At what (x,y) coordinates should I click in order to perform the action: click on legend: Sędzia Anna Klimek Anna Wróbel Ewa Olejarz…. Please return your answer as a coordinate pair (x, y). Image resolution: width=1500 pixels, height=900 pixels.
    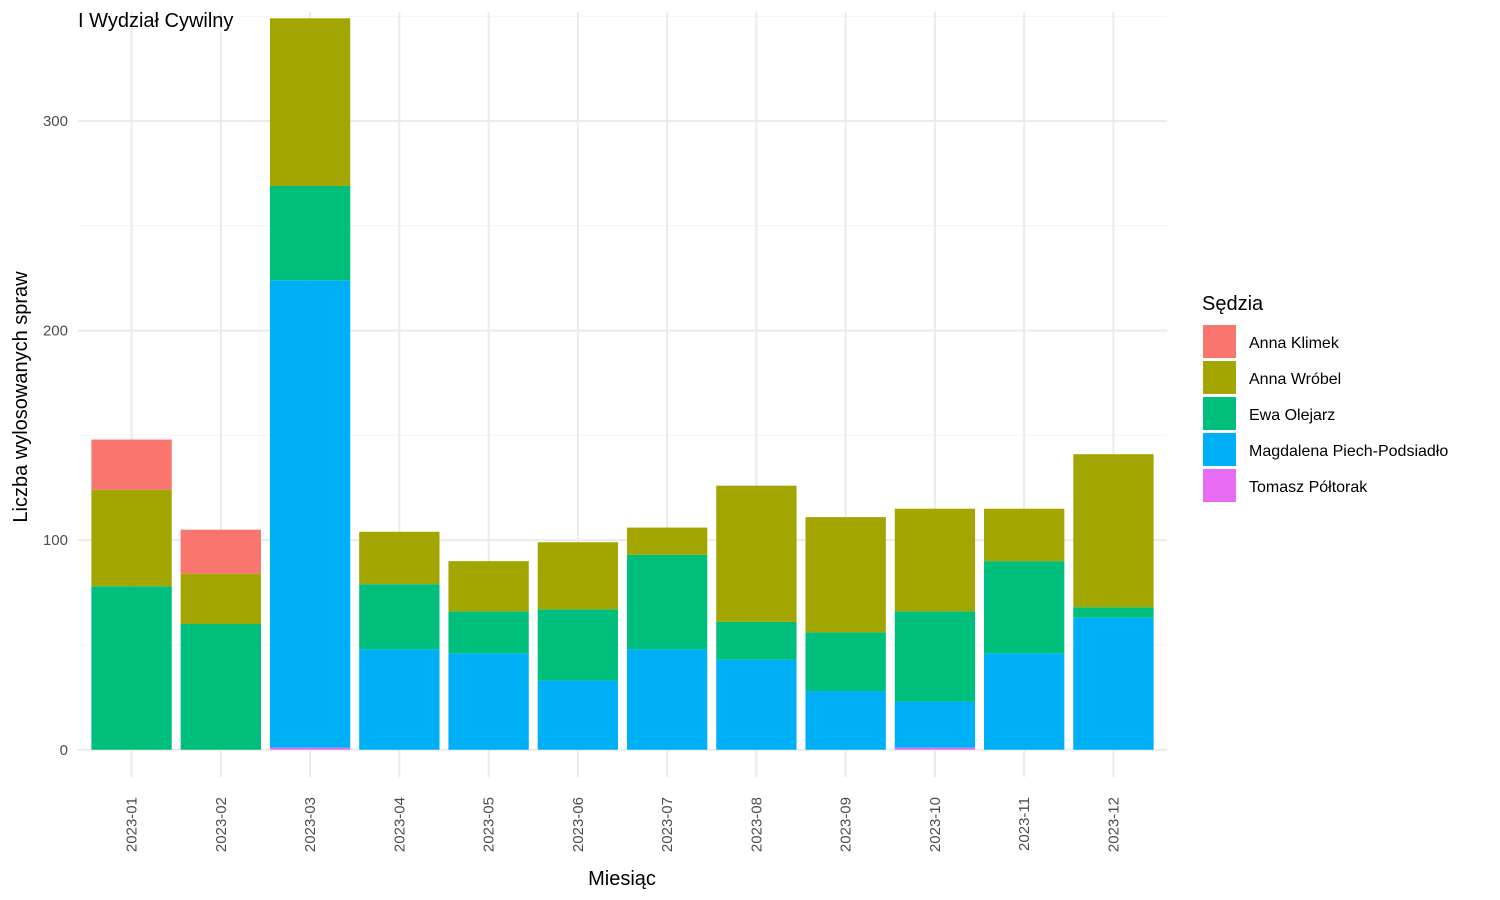
    Looking at the image, I should click on (1325, 397).